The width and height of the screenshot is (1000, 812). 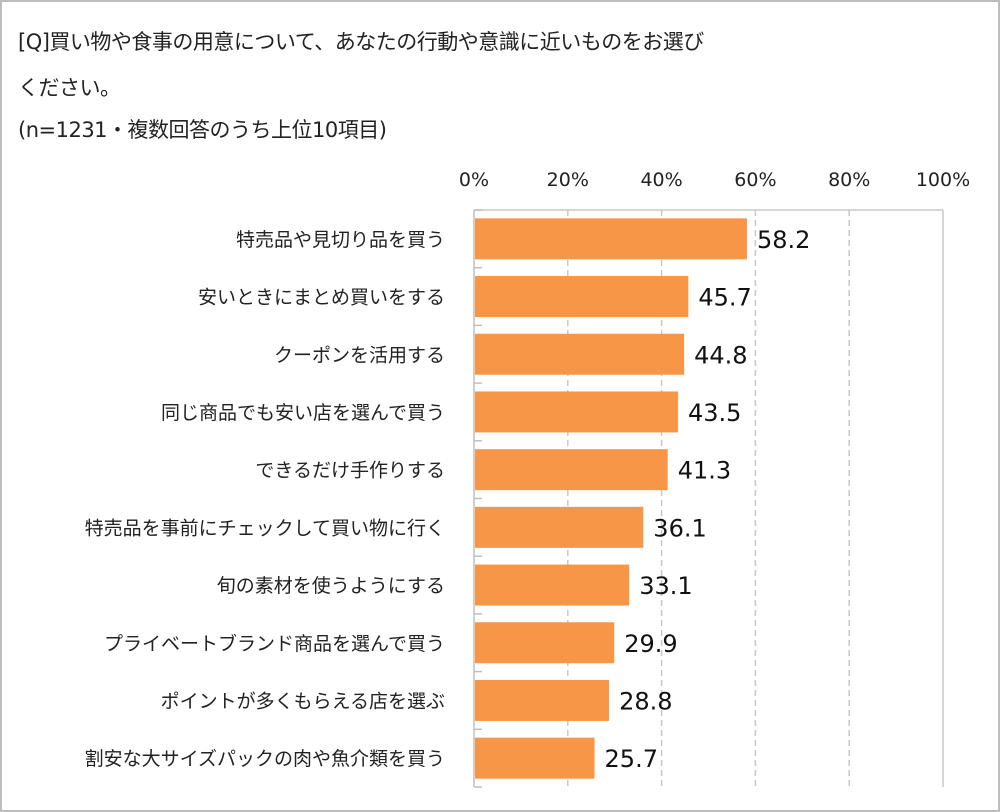 What do you see at coordinates (202, 130) in the screenshot?
I see `chart-title-line-3: (n=1231・複数回答のうち上位10項目)` at bounding box center [202, 130].